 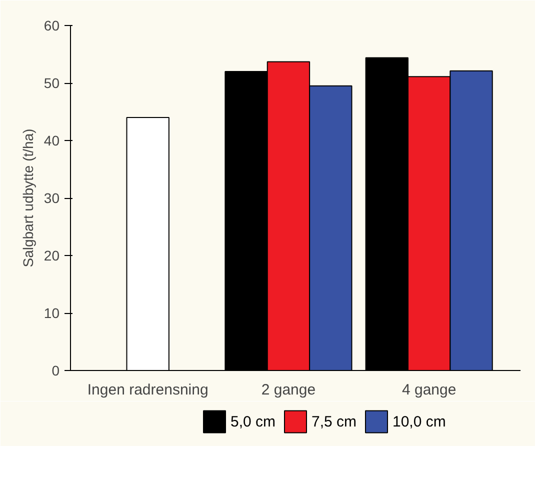 What do you see at coordinates (52, 140) in the screenshot?
I see `y-tick-label: 40` at bounding box center [52, 140].